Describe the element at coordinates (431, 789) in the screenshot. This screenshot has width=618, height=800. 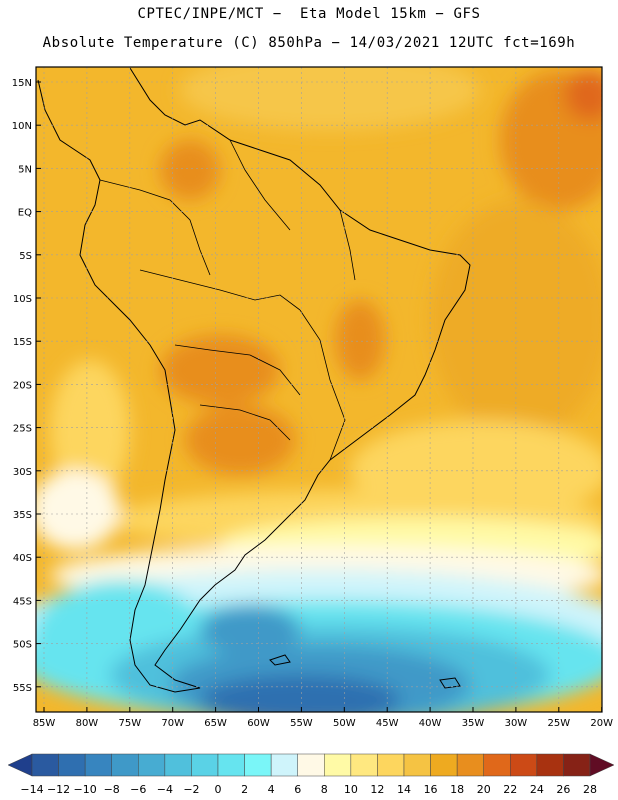
I see `colorbar-label: 16` at that location.